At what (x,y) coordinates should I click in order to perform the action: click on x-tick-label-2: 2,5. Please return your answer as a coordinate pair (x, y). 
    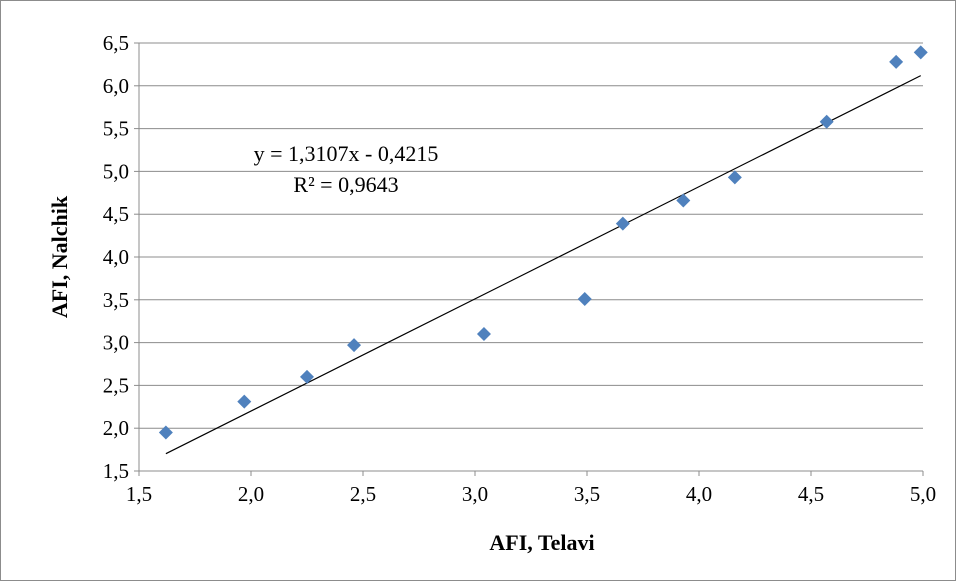
    Looking at the image, I should click on (363, 494).